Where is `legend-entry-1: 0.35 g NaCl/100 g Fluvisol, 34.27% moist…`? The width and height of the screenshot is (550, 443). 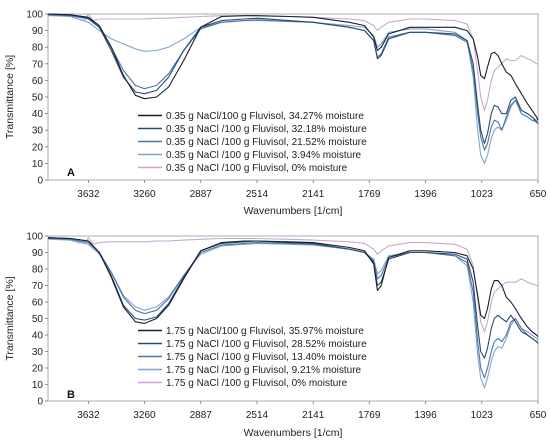
legend-entry-1: 0.35 g NaCl/100 g Fluvisol, 34.27% moist… is located at coordinates (265, 116).